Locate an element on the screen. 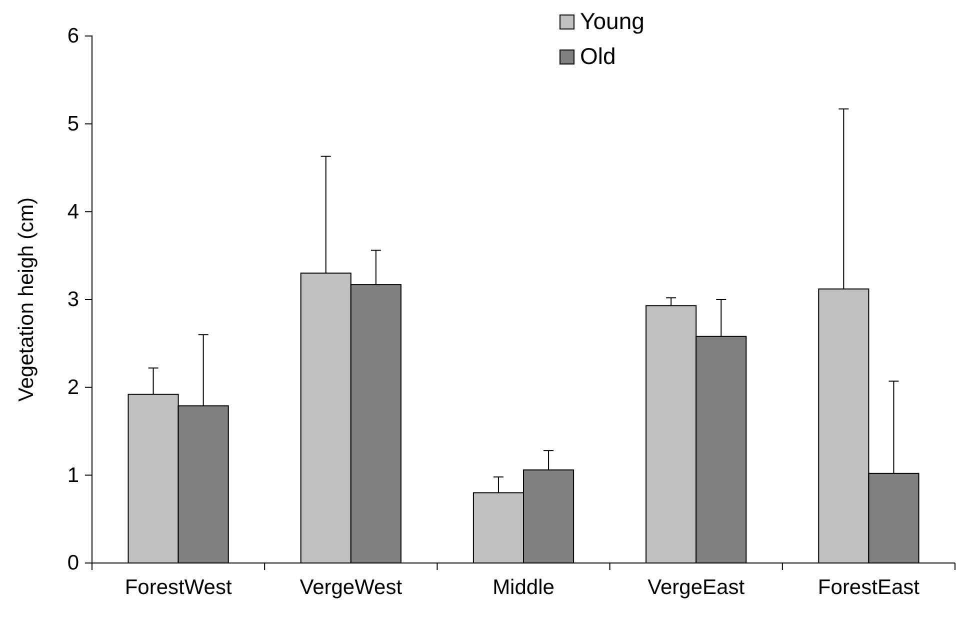  x-tick-label: VergeEast is located at coordinates (696, 587).